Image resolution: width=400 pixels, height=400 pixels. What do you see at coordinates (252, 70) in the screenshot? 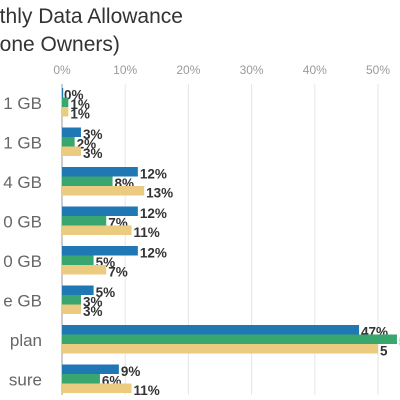
I see `x-tick-label: 30%` at bounding box center [252, 70].